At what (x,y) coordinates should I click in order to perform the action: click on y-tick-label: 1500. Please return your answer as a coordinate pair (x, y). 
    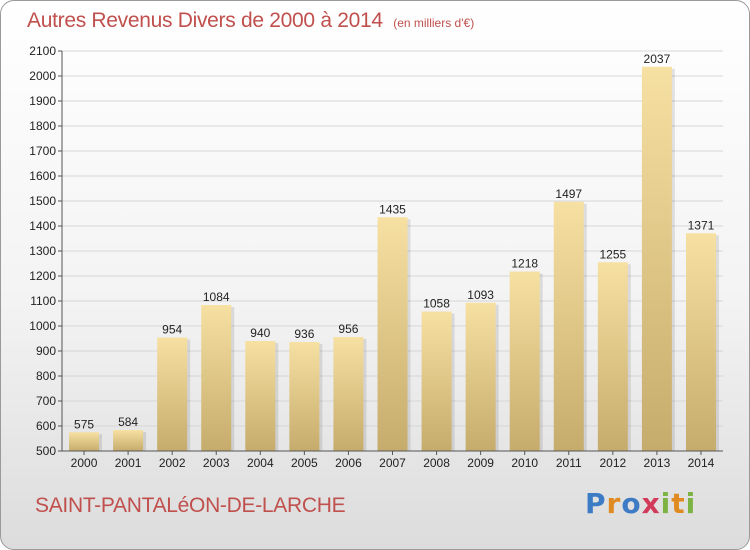
    Looking at the image, I should click on (42, 201).